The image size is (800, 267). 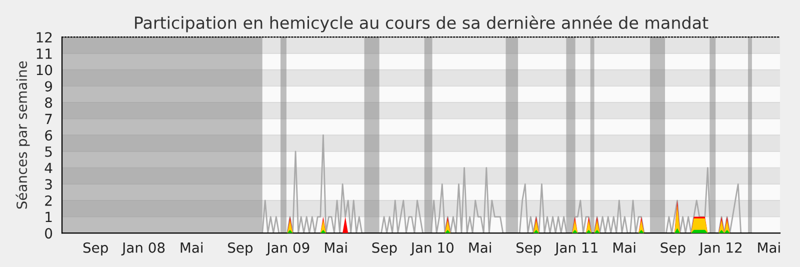 What do you see at coordinates (49, 217) in the screenshot?
I see `y-tick-label: 1` at bounding box center [49, 217].